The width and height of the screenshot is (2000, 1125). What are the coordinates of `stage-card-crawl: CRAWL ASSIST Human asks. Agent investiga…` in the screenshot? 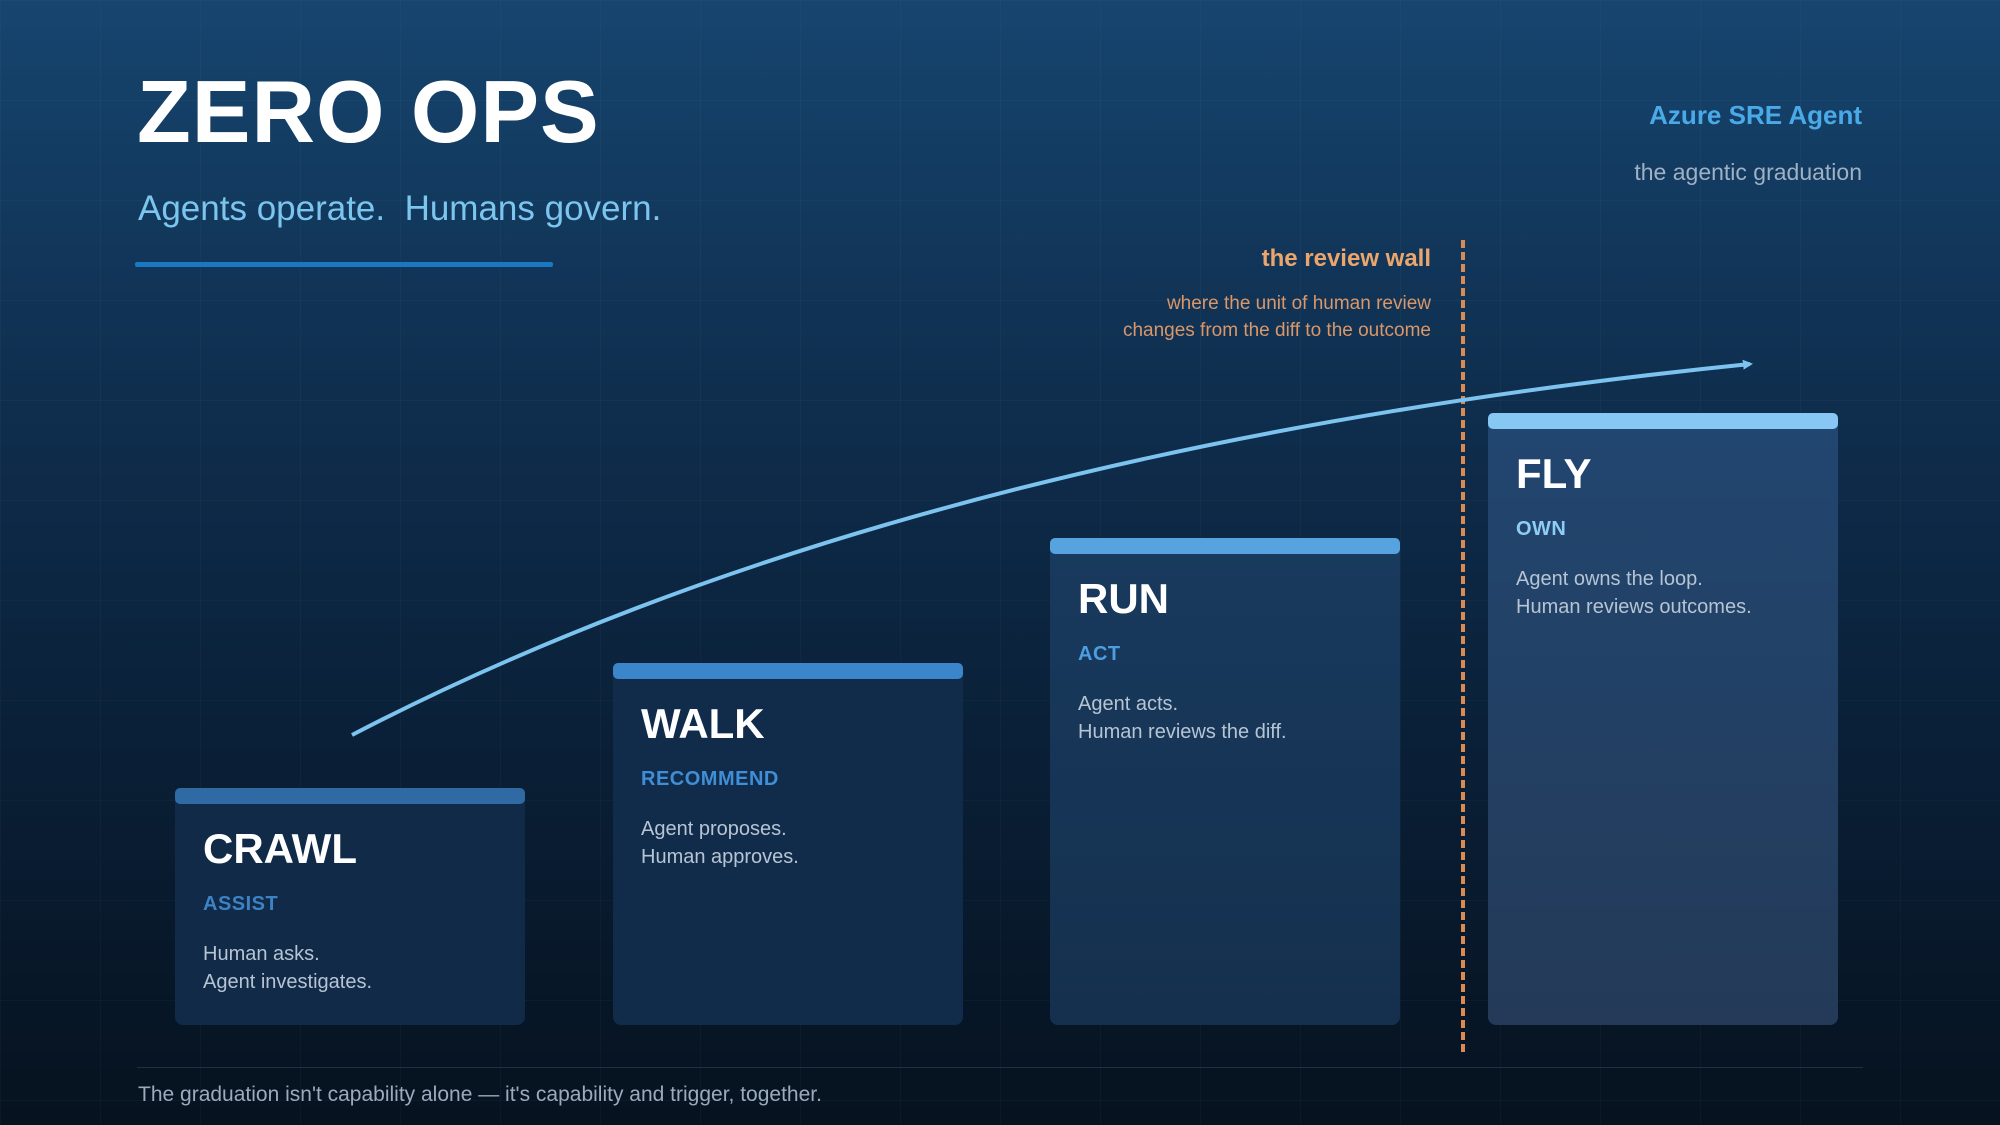 It's located at (350, 906).